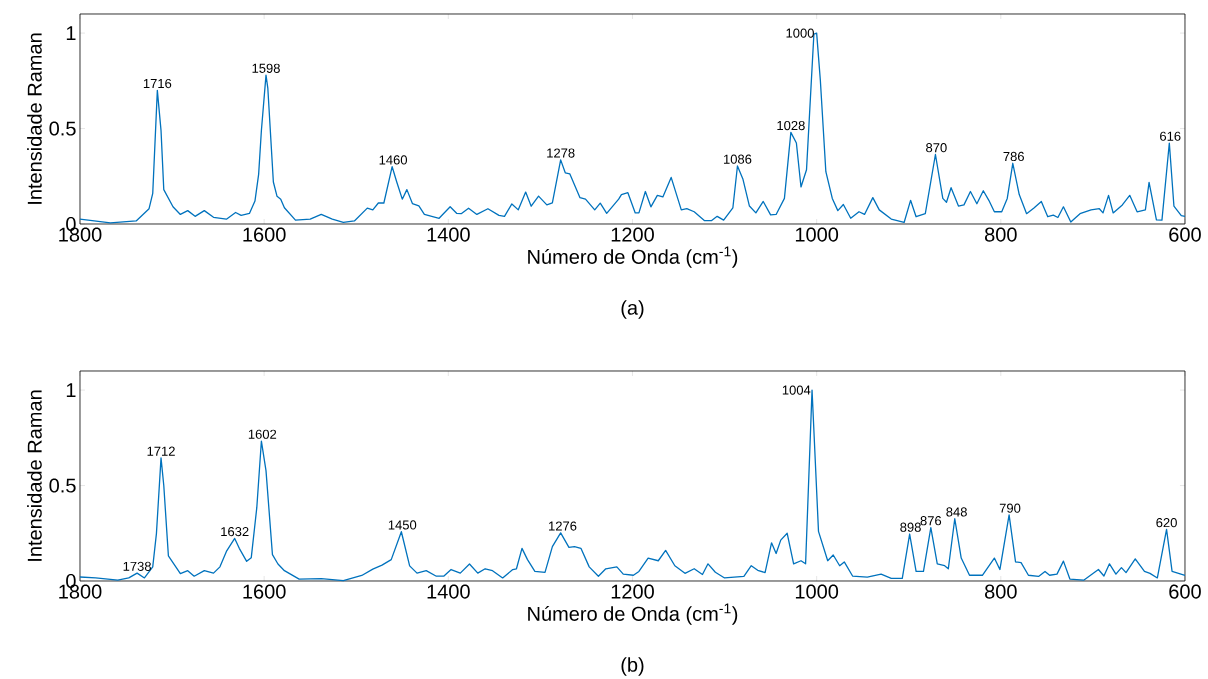 This screenshot has width=1208, height=679. Describe the element at coordinates (157, 83) in the screenshot. I see `annotation: 1716` at that location.